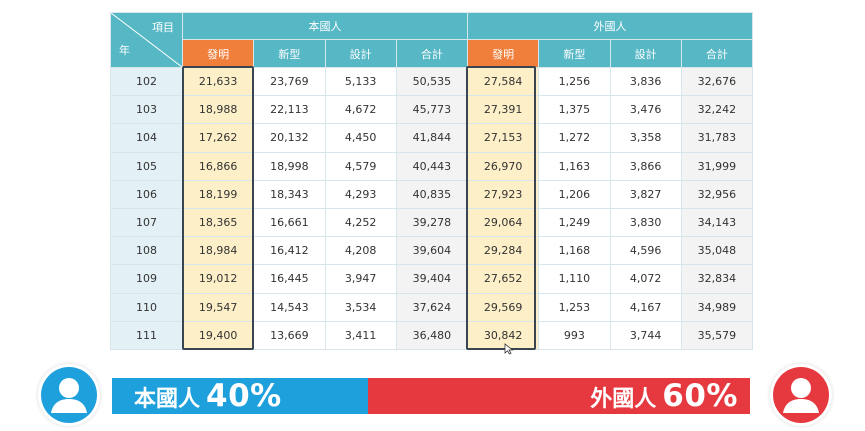 The image size is (865, 431). I want to click on table-cell: 27,391, so click(503, 110).